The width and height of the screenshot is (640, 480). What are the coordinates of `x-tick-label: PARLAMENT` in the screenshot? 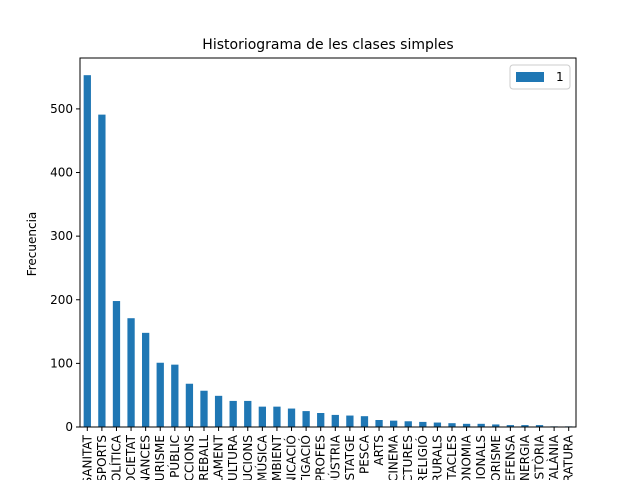 It's located at (219, 457).